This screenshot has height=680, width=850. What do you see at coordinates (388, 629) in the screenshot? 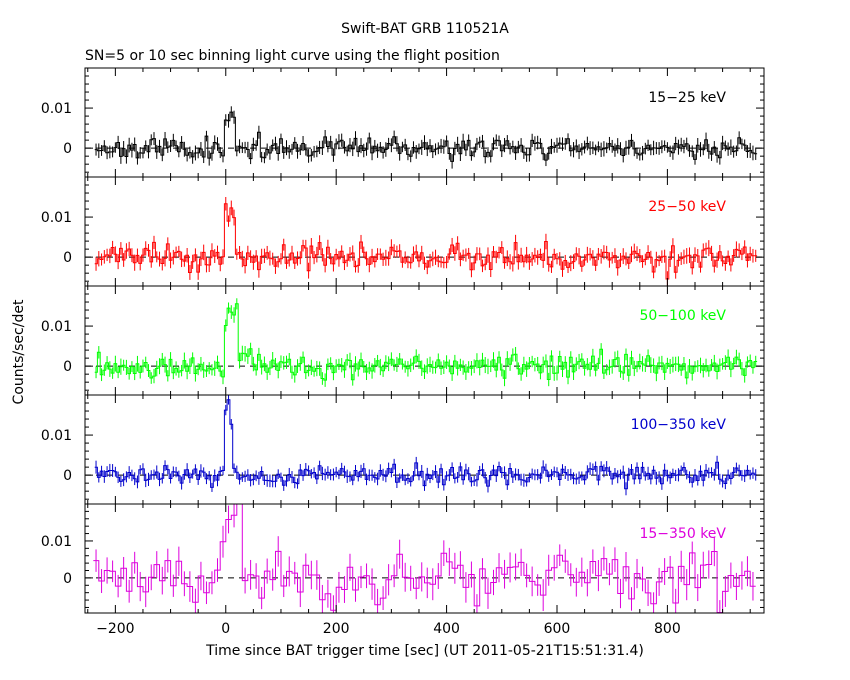
I see `x-axis-tick-labels: −200 0 200 400 600 800` at bounding box center [388, 629].